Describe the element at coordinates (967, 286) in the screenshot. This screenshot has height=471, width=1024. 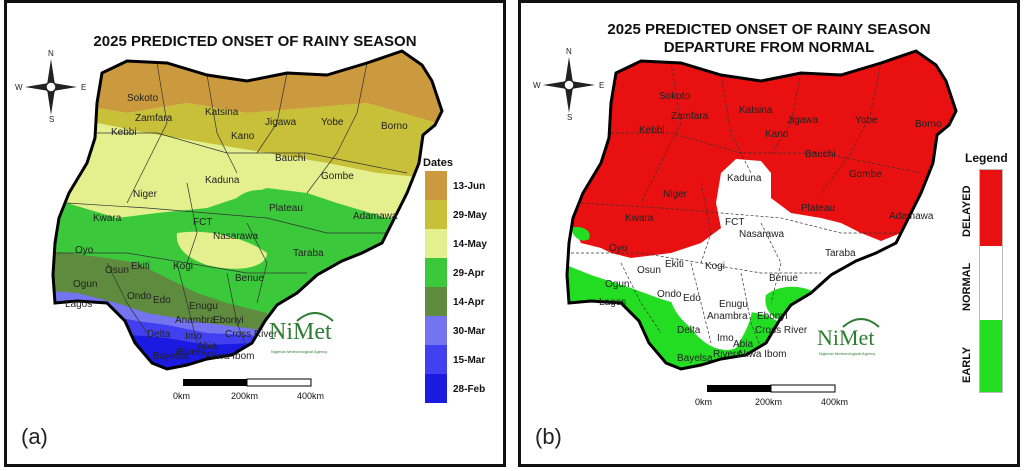
I see `legend-label: NORMAL` at that location.